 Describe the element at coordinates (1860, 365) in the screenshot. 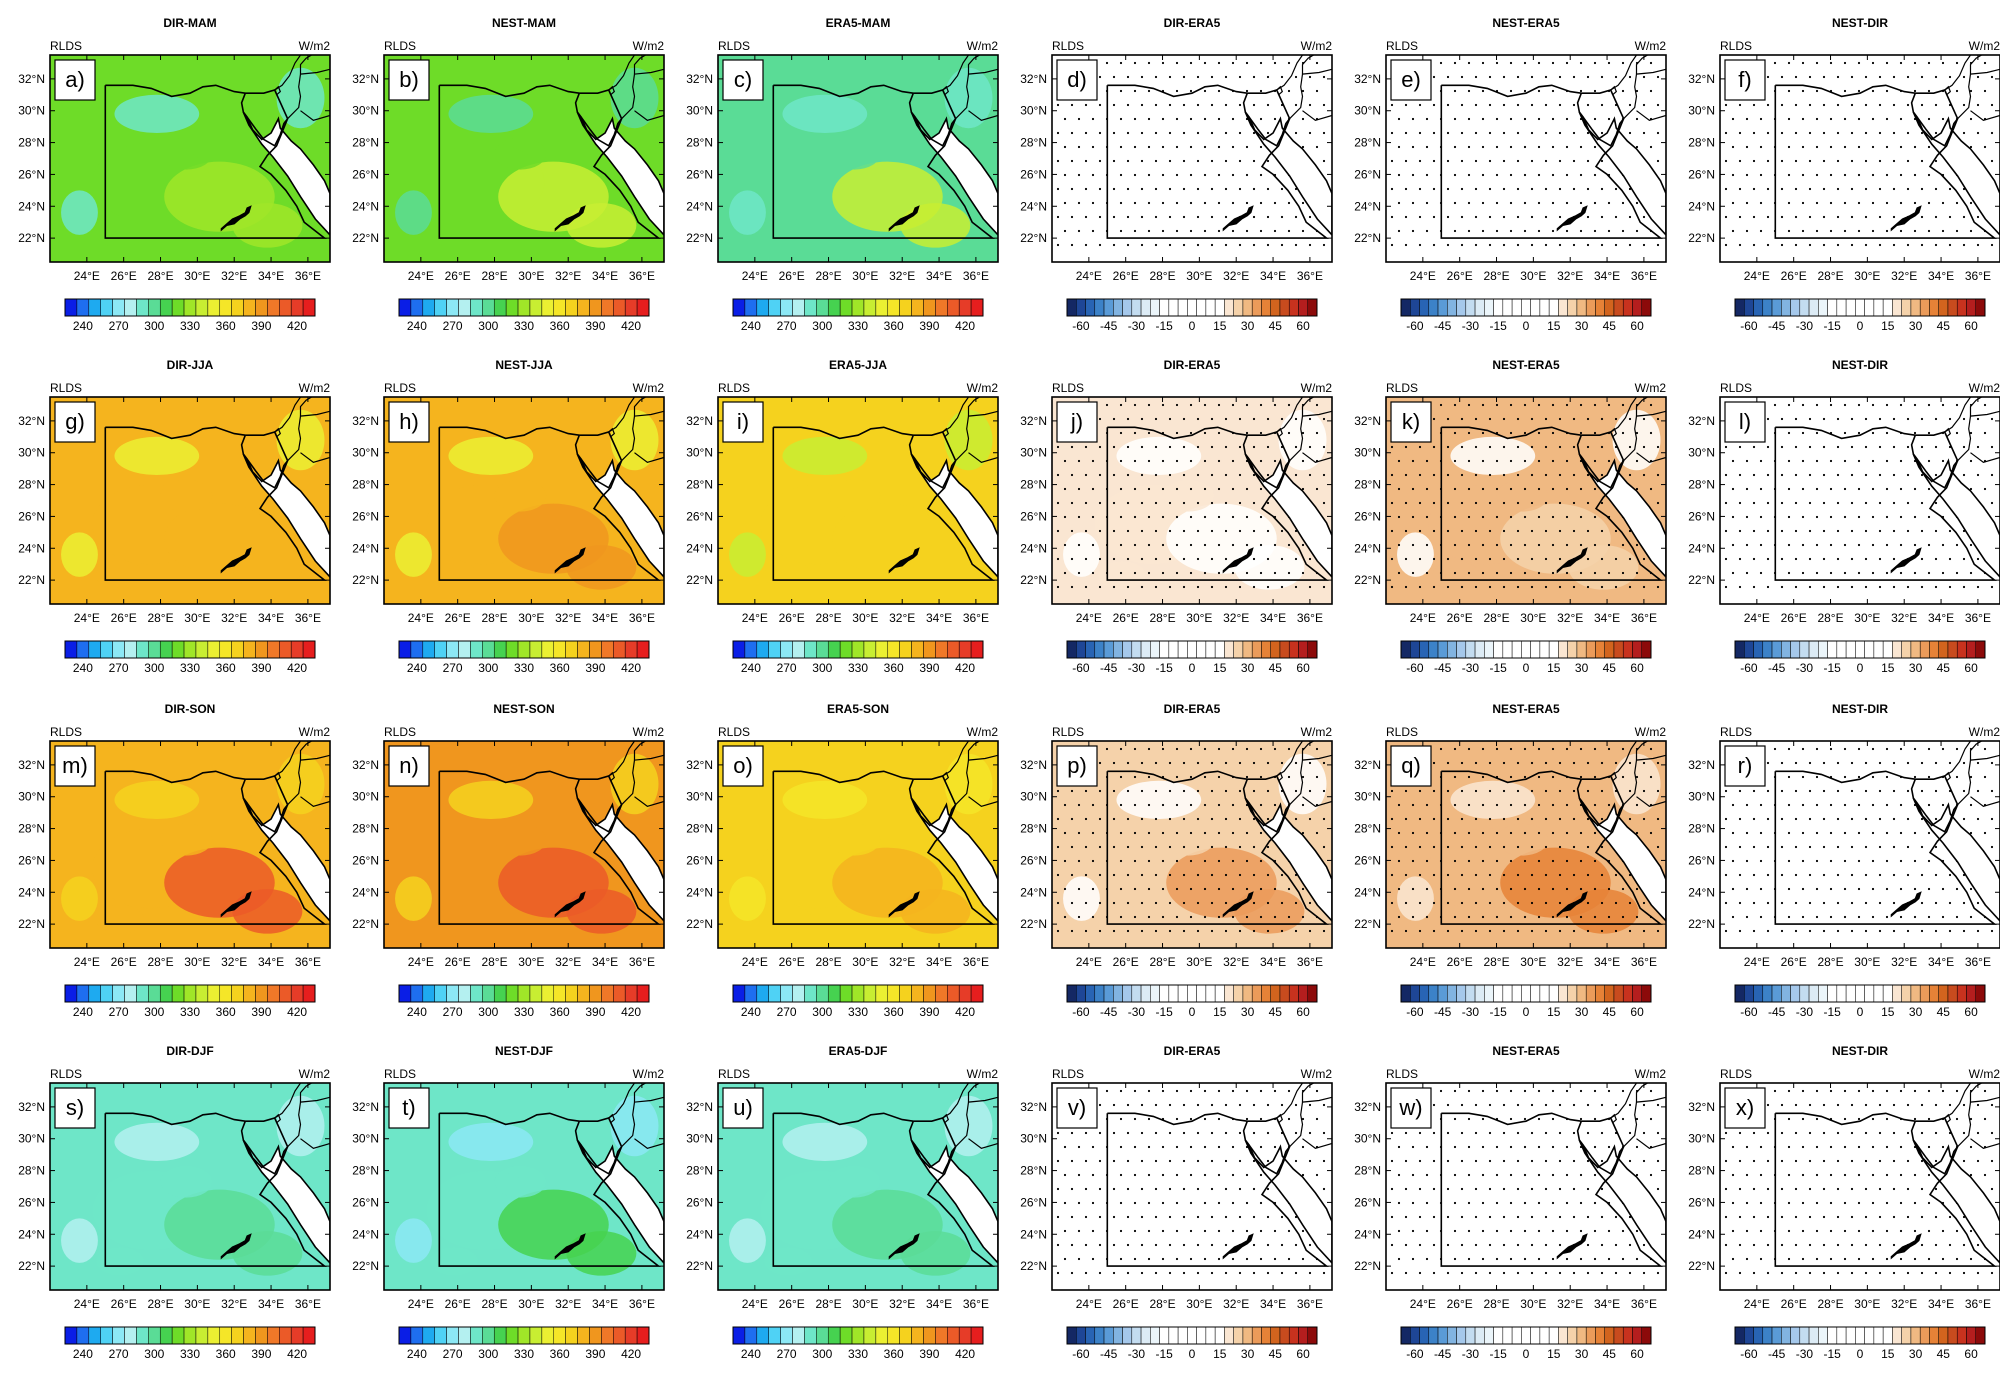

I see `panel-title: NEST-DIR` at that location.